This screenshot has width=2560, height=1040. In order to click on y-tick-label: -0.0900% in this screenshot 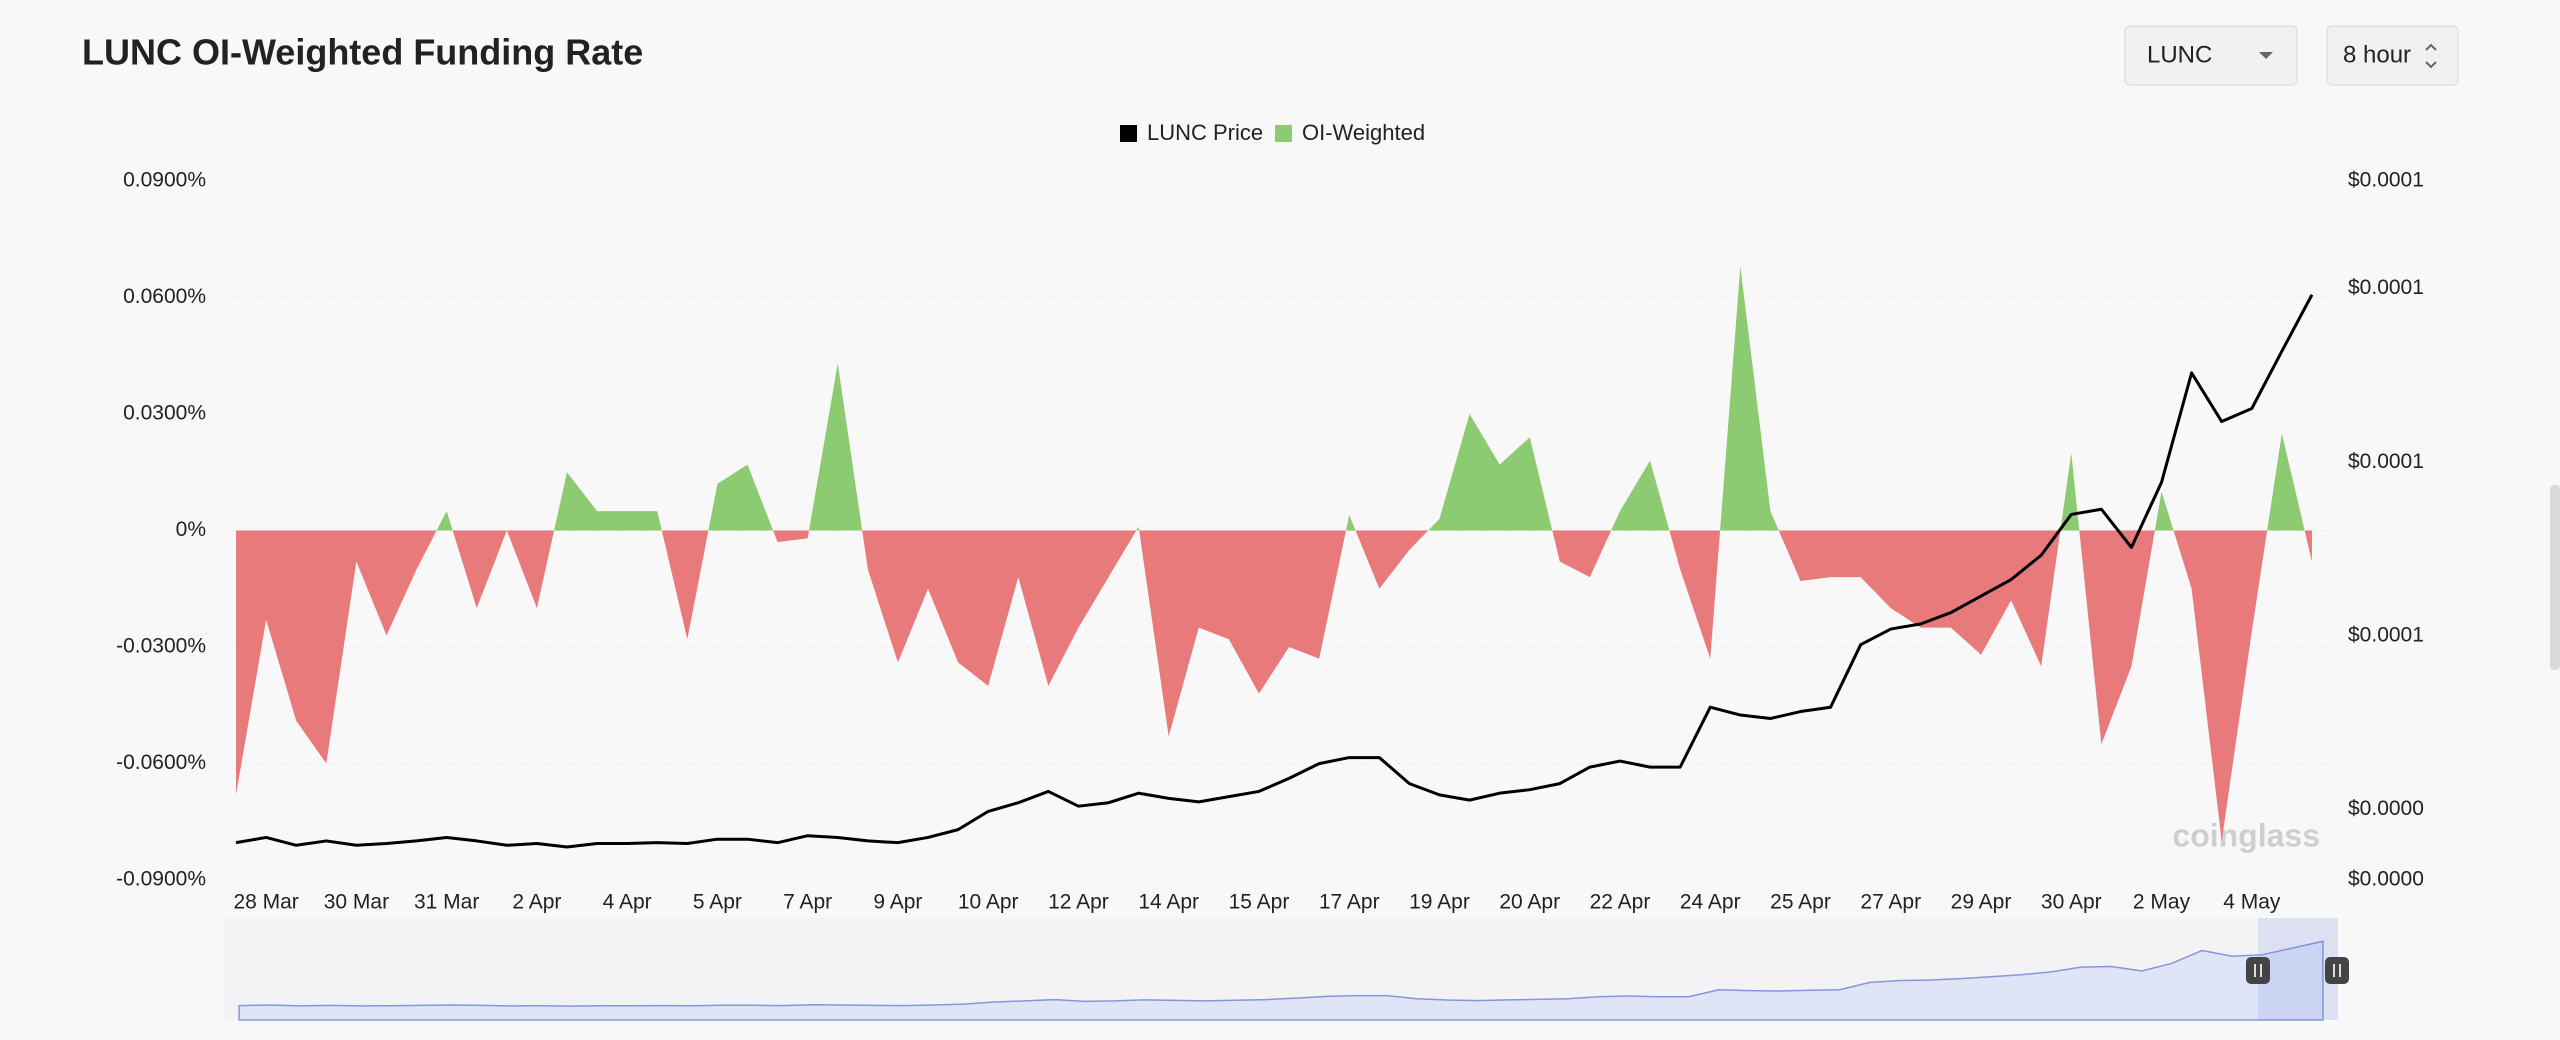, I will do `click(161, 879)`.